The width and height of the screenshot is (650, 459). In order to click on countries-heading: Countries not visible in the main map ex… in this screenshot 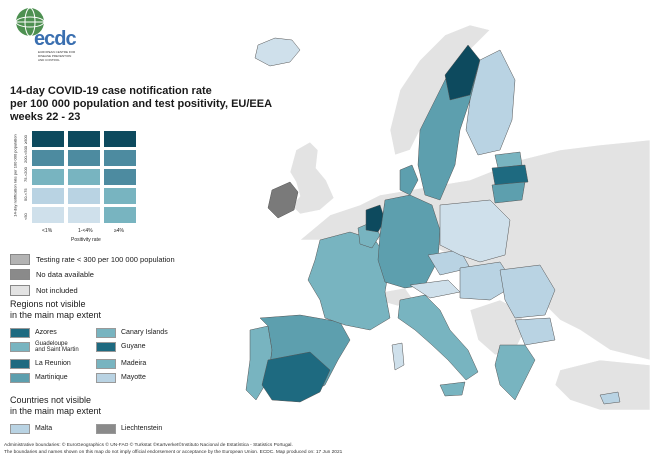, I will do `click(55, 406)`.